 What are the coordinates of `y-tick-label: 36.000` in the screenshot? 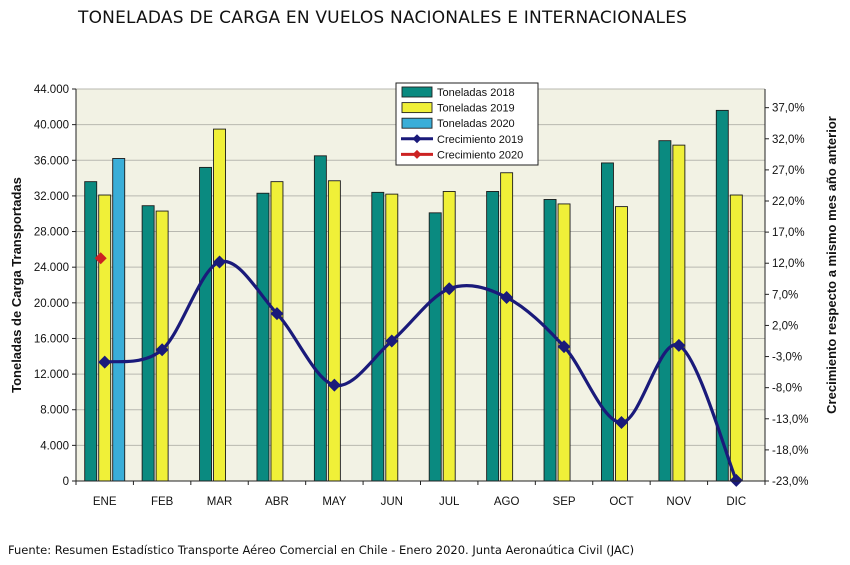 It's located at (51, 161).